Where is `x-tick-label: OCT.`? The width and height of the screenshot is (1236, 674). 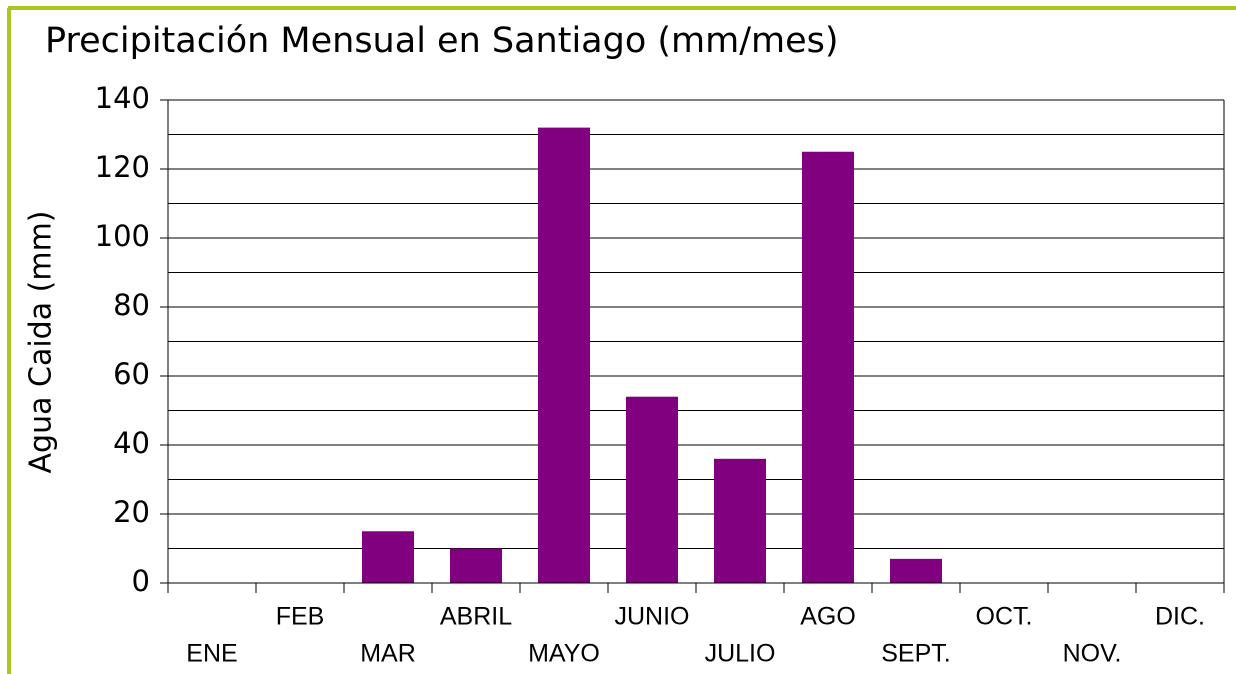
x-tick-label: OCT. is located at coordinates (1004, 617).